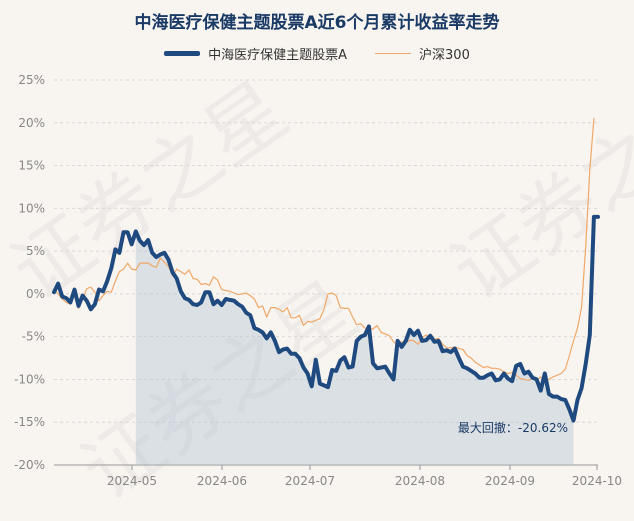 This screenshot has width=634, height=521. Describe the element at coordinates (29, 465) in the screenshot. I see `y-tick-label: -20%` at that location.